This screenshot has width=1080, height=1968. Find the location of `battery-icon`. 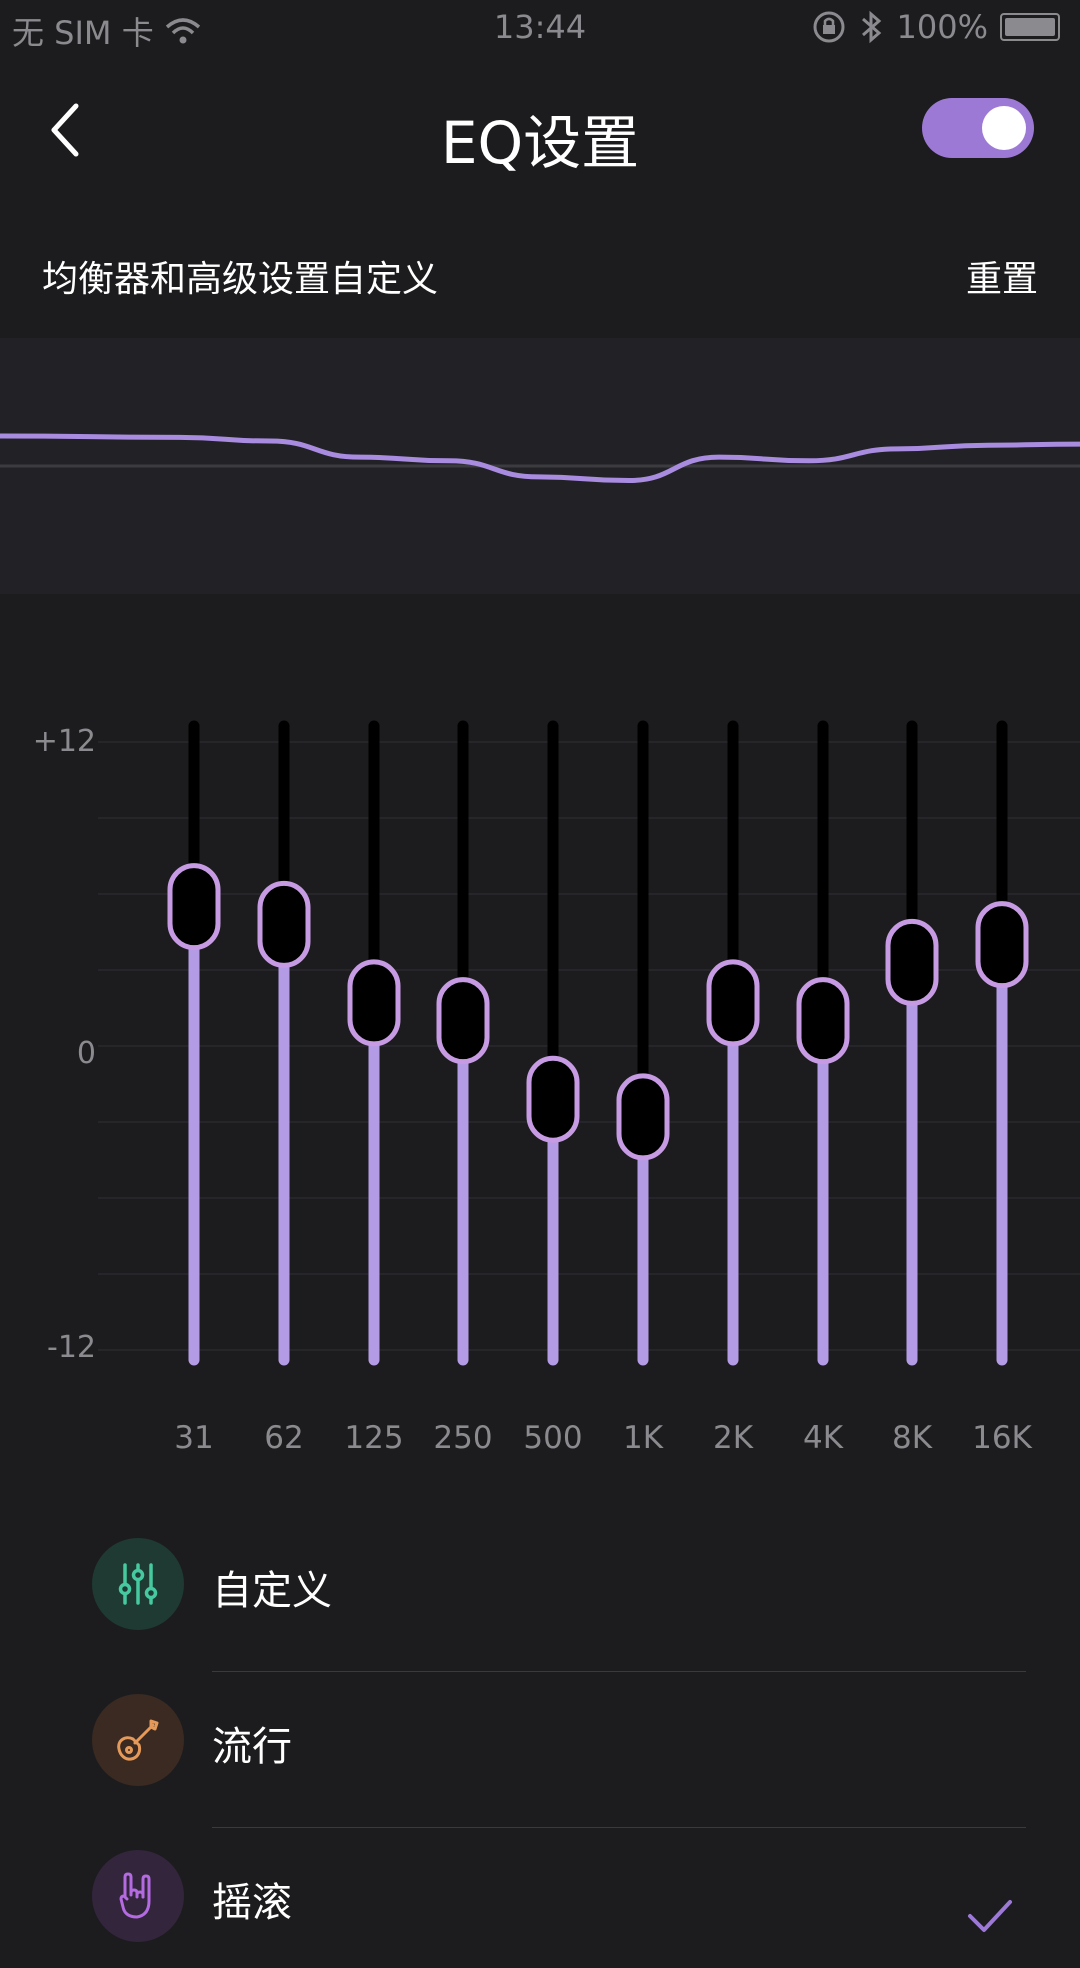

battery-icon is located at coordinates (1030, 27).